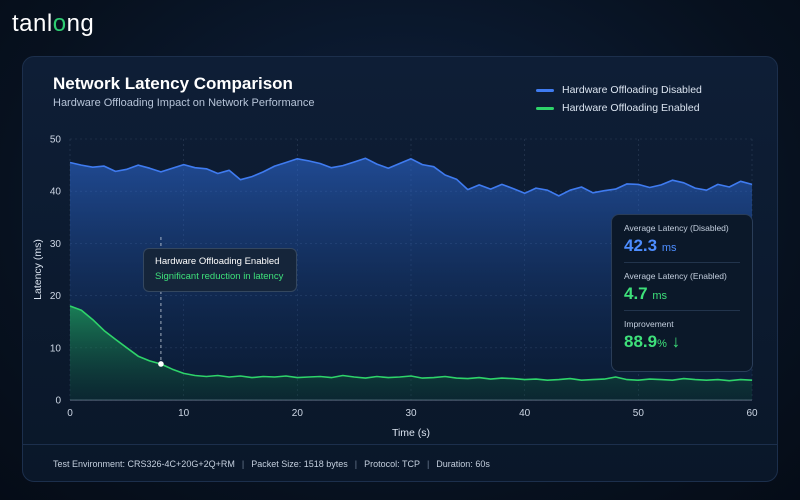  Describe the element at coordinates (217, 261) in the screenshot. I see `annotation-title: Hardware Offloading Enabled` at that location.